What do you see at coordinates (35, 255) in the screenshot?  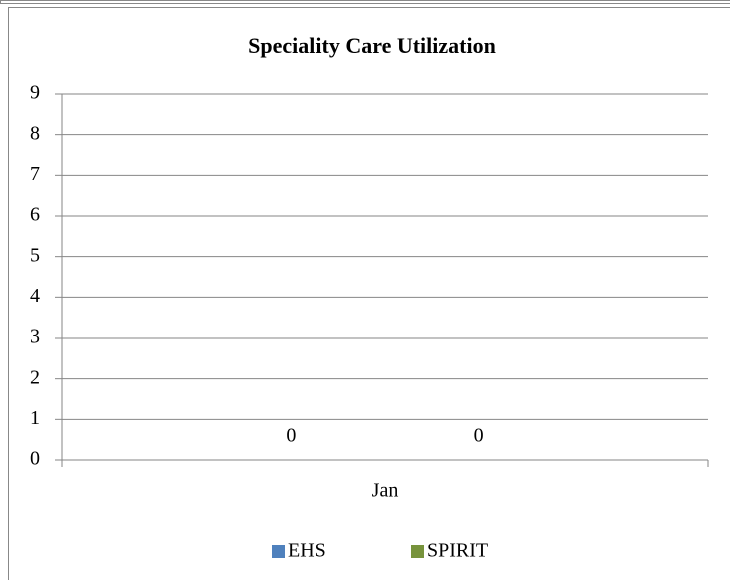 I see `y-tick-label: 5` at bounding box center [35, 255].